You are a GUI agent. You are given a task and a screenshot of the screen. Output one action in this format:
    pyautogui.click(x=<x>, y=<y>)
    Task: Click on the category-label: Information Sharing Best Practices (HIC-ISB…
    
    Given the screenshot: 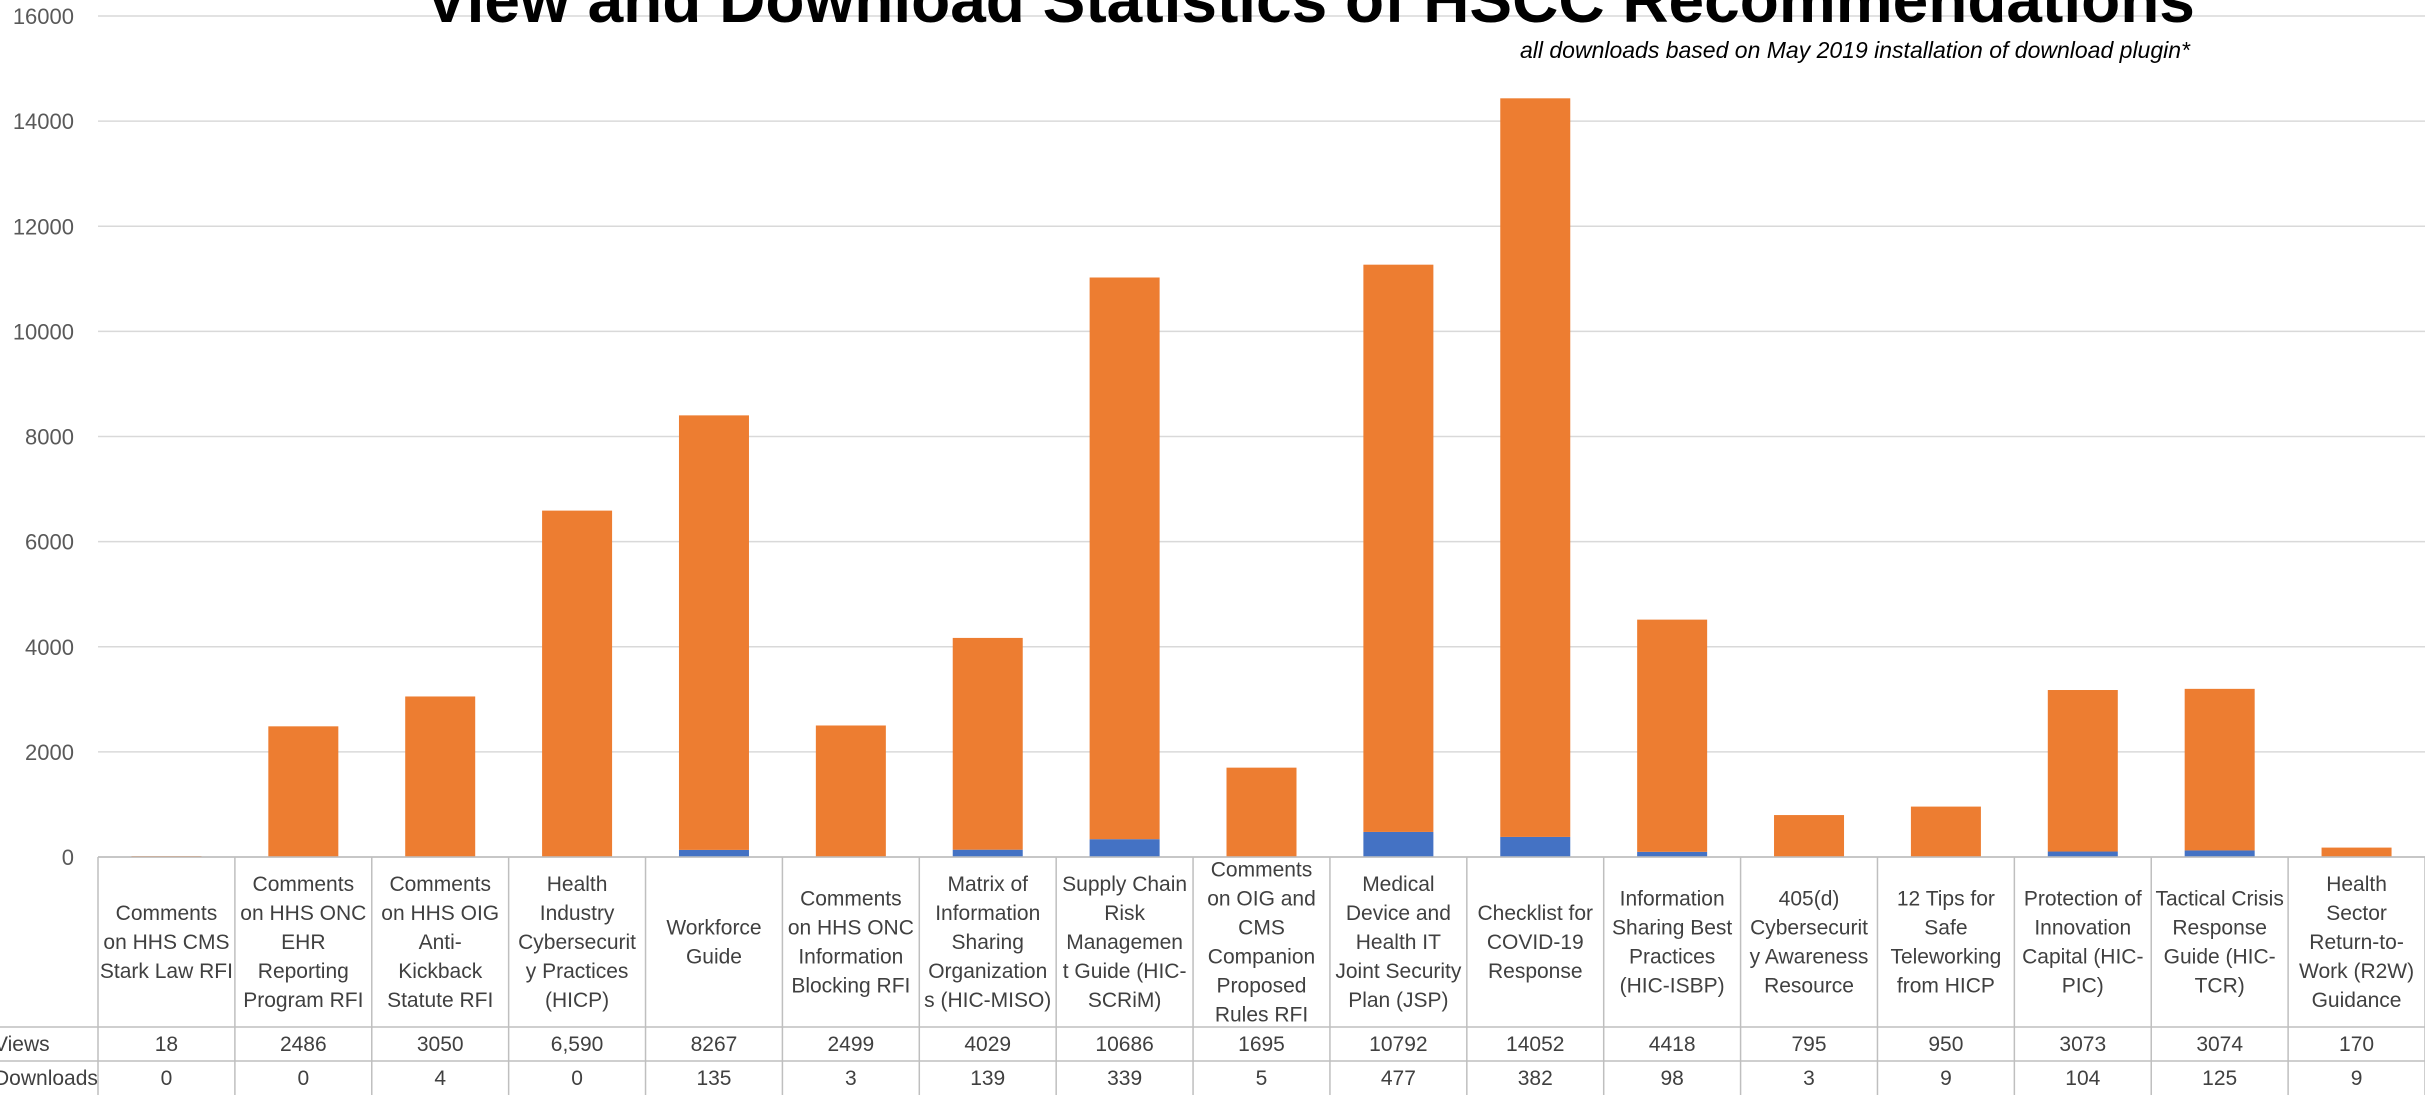 What is the action you would take?
    pyautogui.click(x=1672, y=943)
    